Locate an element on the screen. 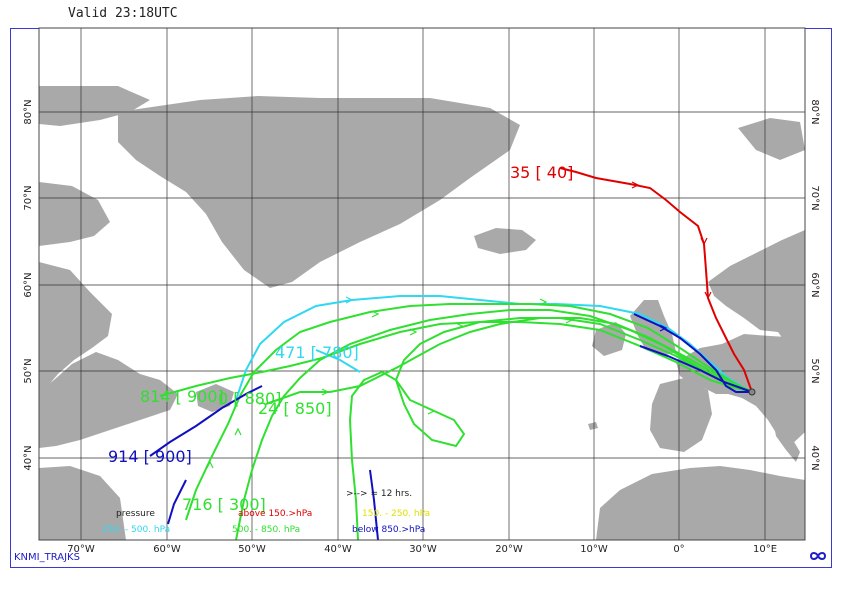 This screenshot has width=842, height=596. us-east-coast is located at coordinates (82, 503).